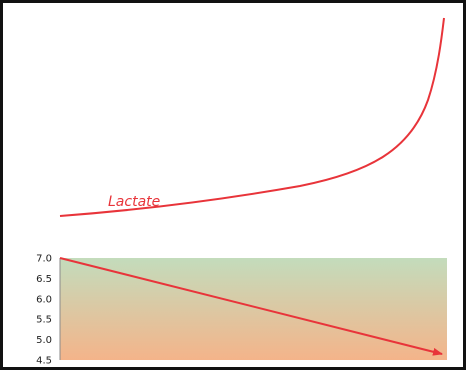 This screenshot has width=466, height=370. I want to click on y-tick-label: 6.0, so click(44, 299).